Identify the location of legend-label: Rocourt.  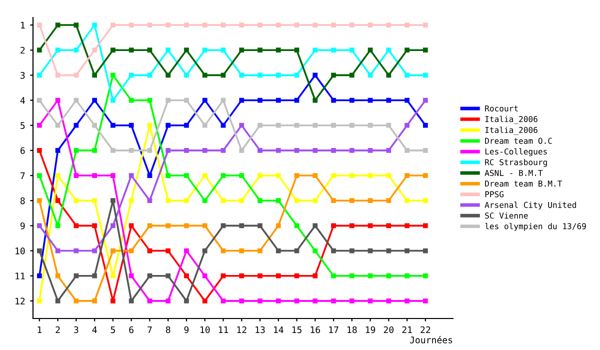
(501, 108).